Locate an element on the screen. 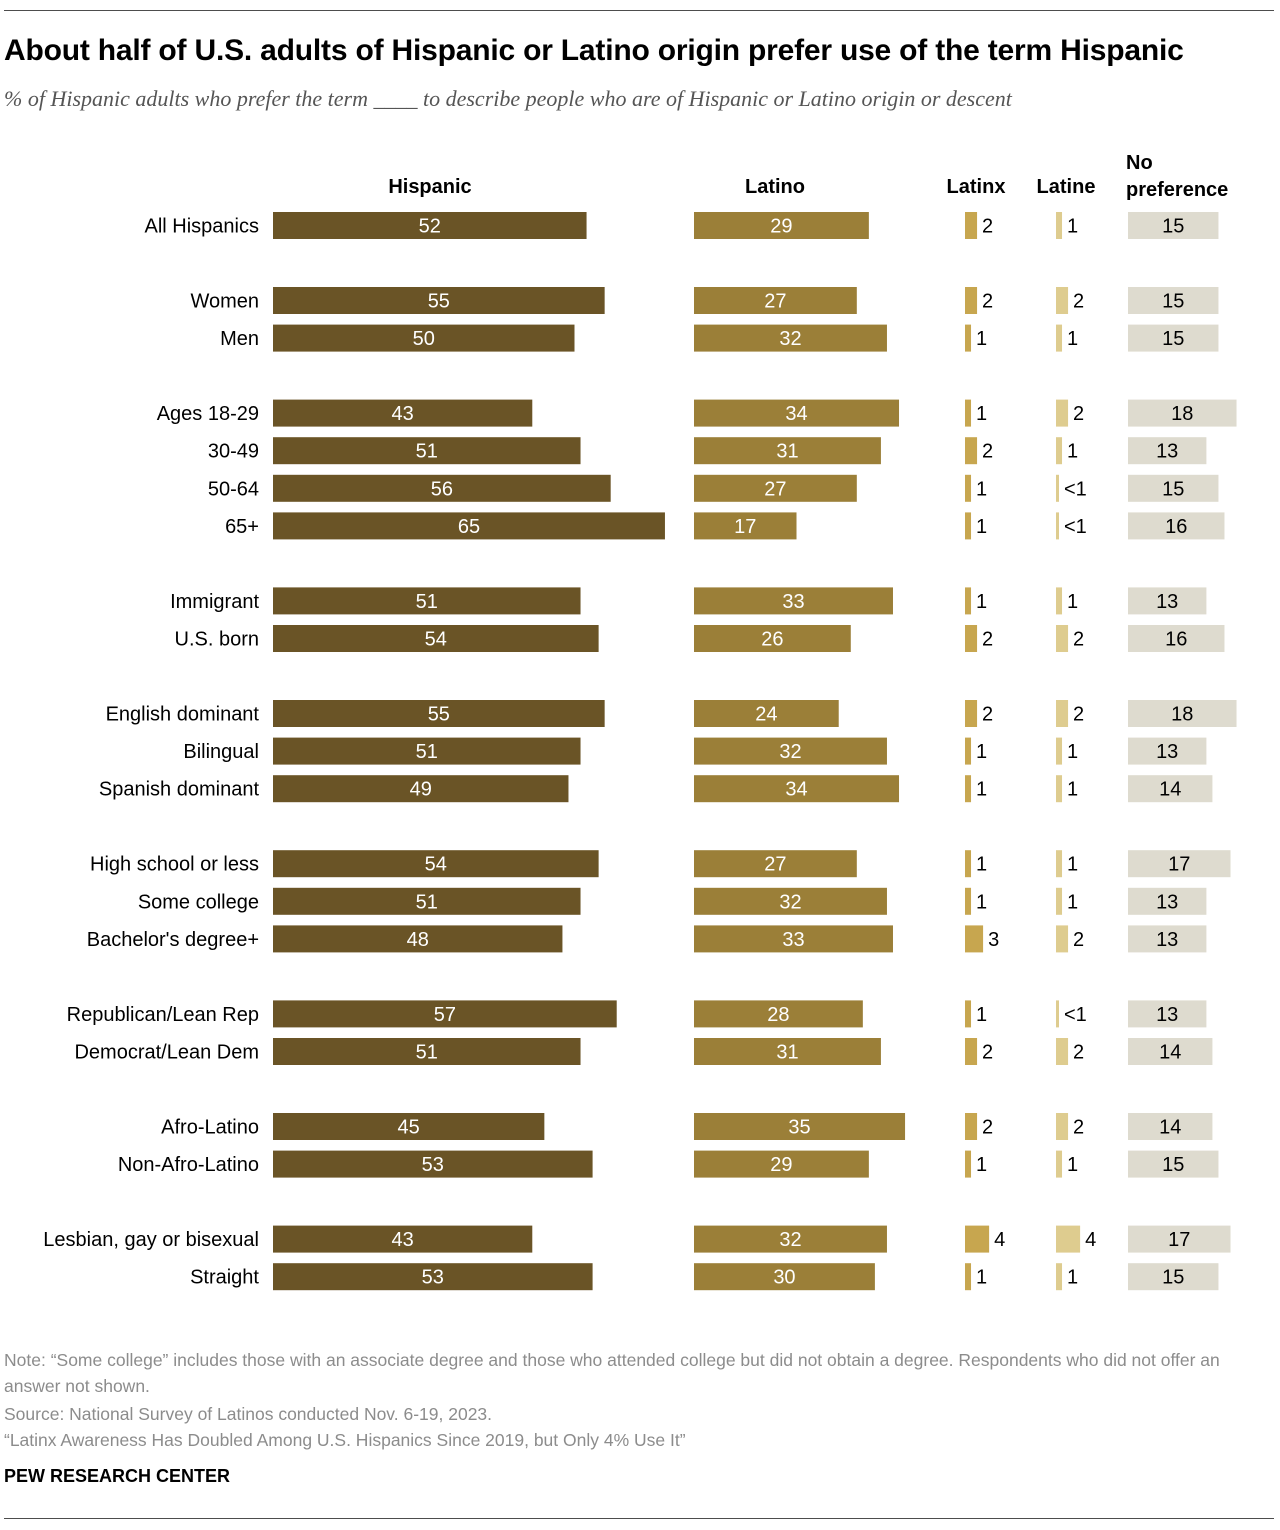 The image size is (1280, 1530). latino-value-label: 28 is located at coordinates (778, 1015).